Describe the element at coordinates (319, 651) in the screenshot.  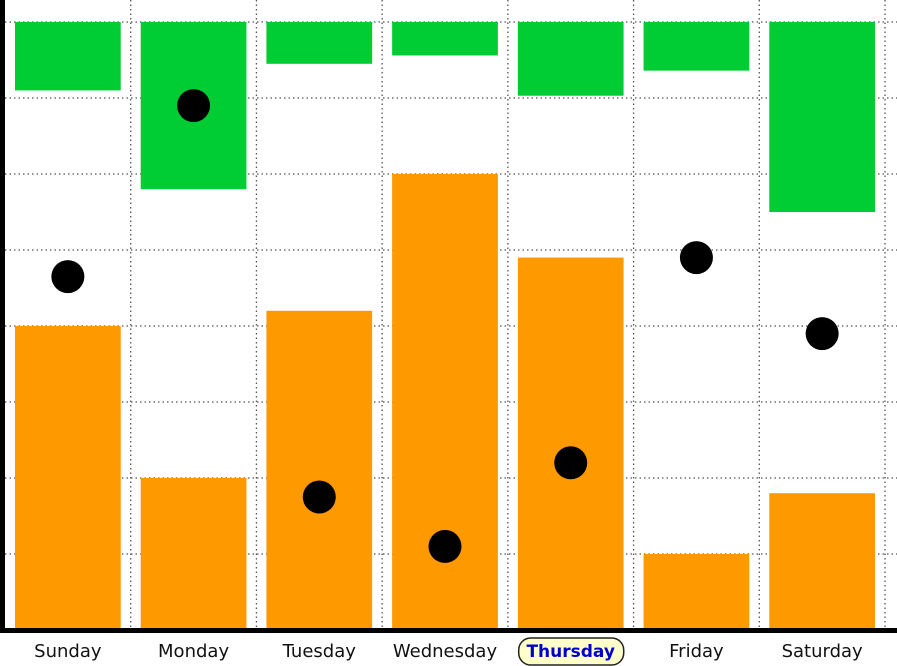
I see `x-tick-label-tuesday: Tuesday` at that location.